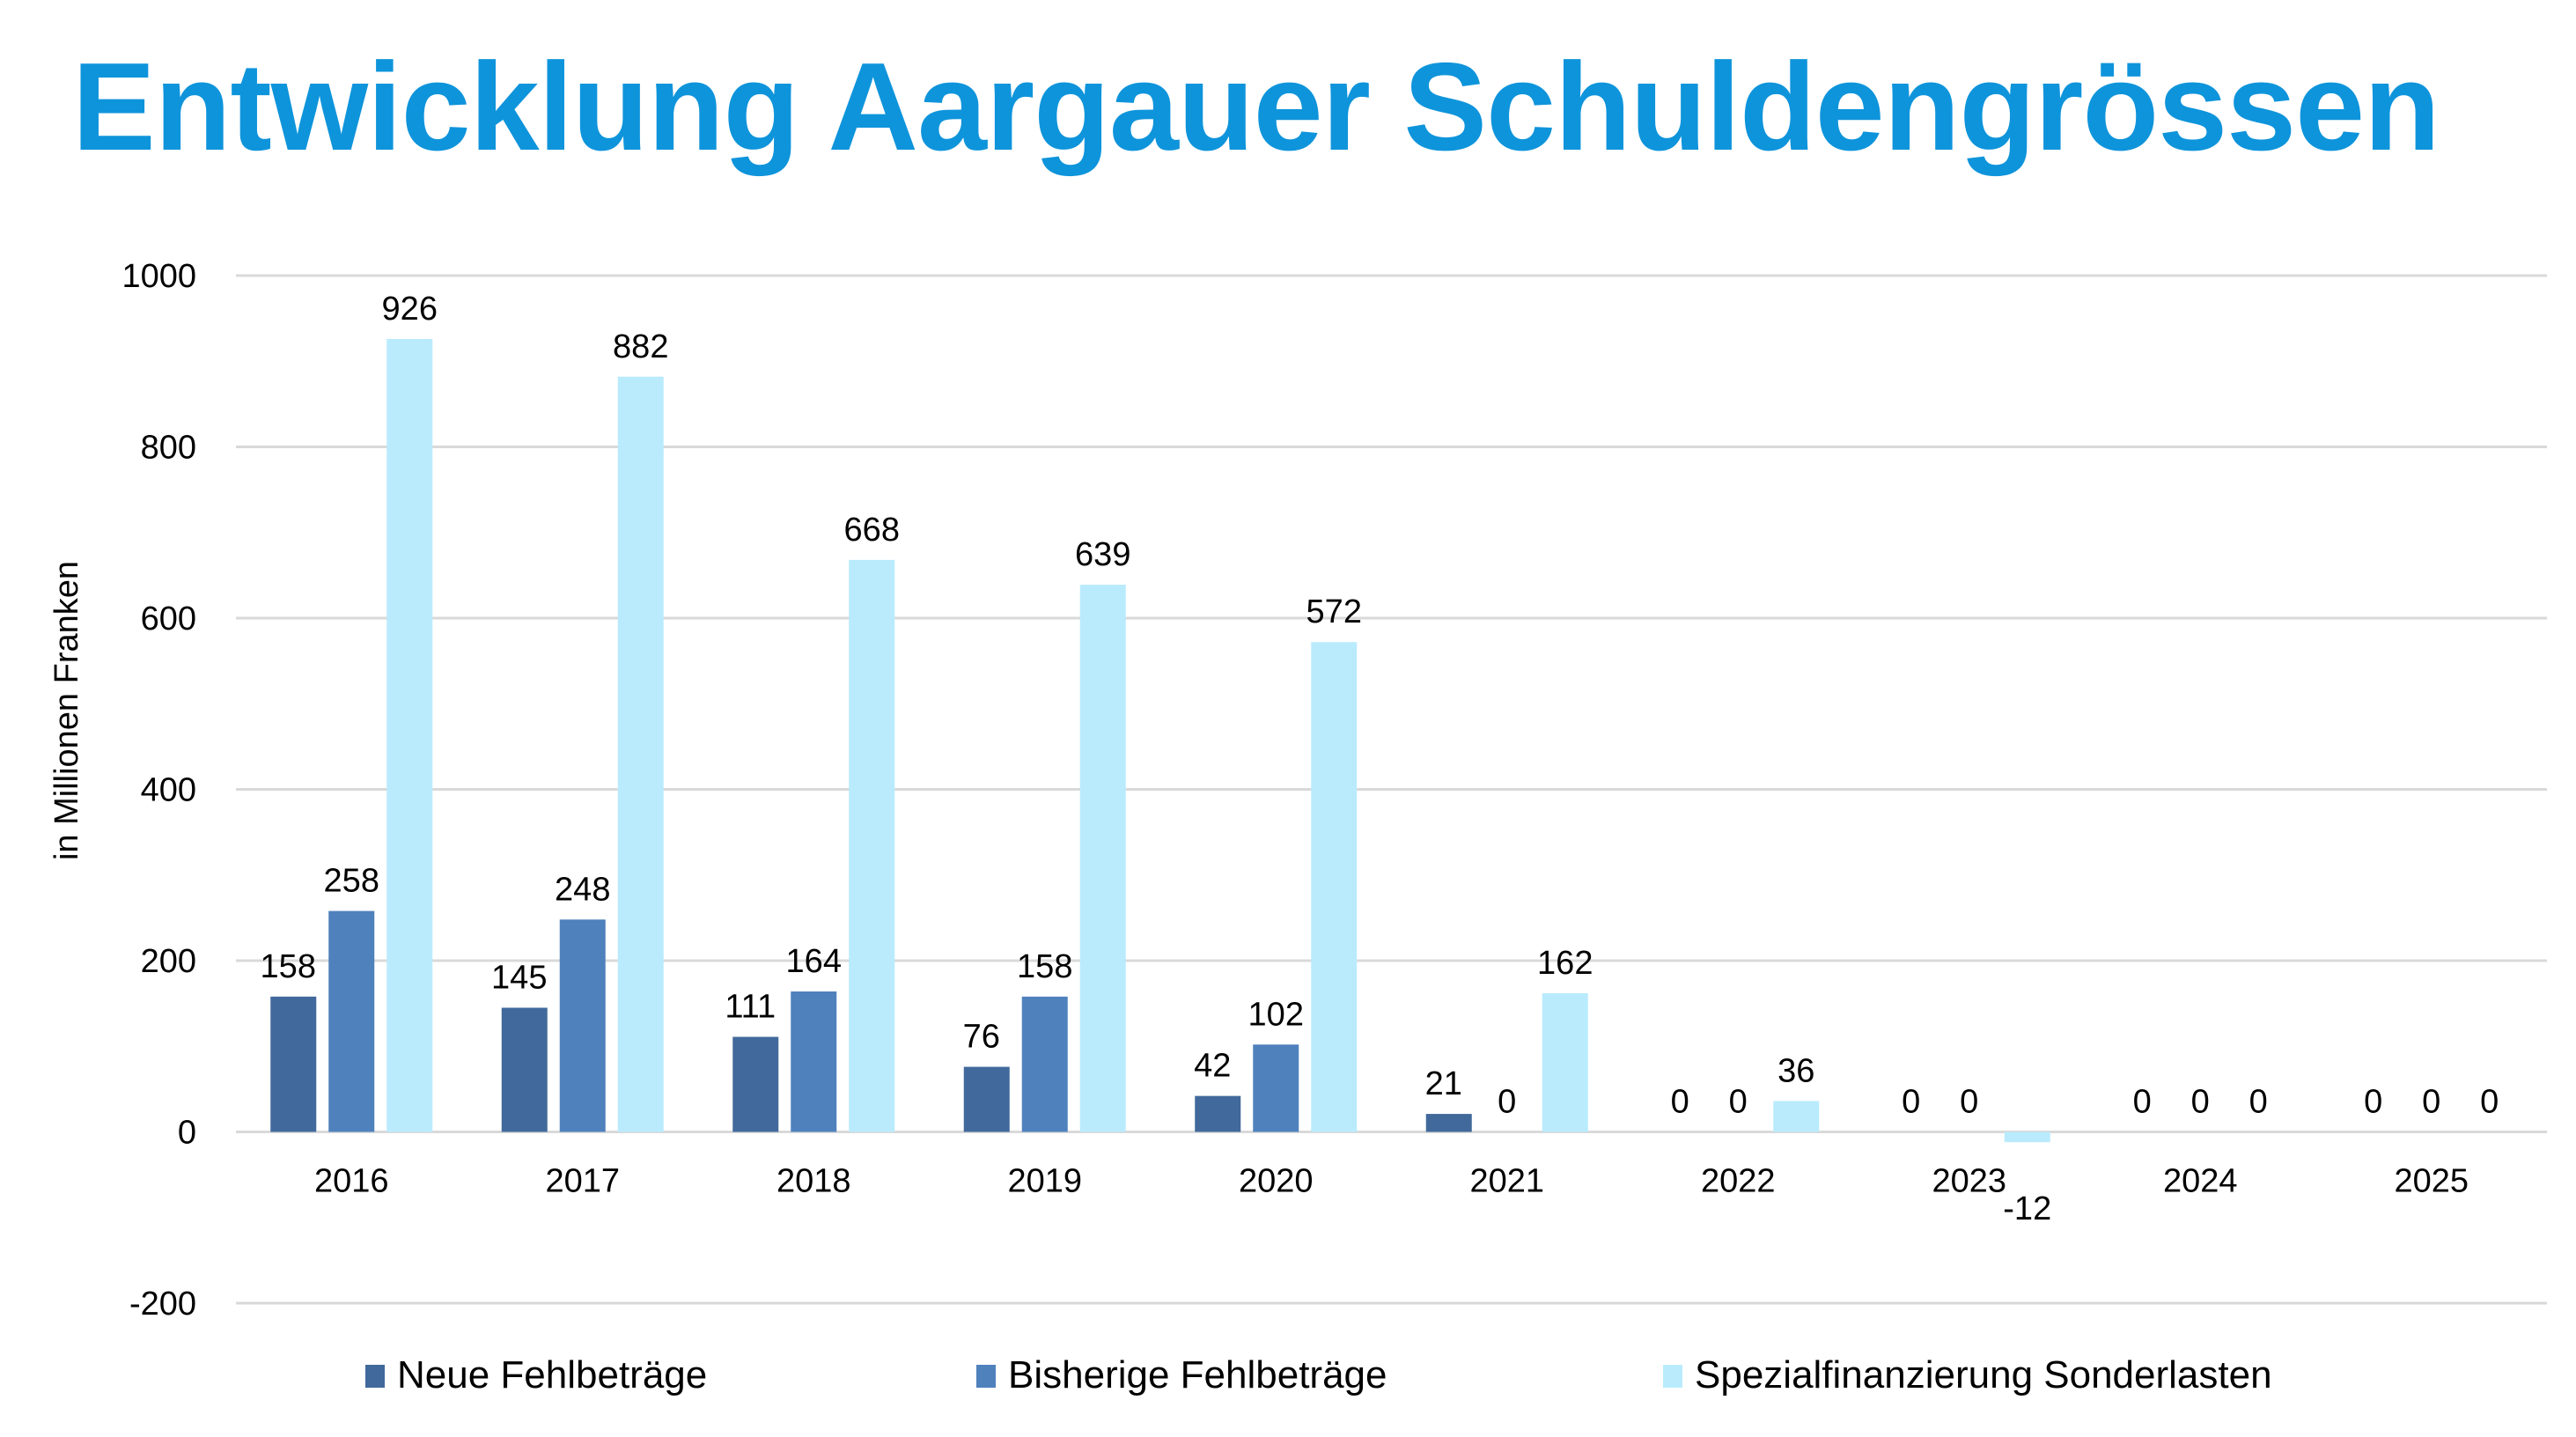  Describe the element at coordinates (168, 961) in the screenshot. I see `y-tick-label: 200` at that location.